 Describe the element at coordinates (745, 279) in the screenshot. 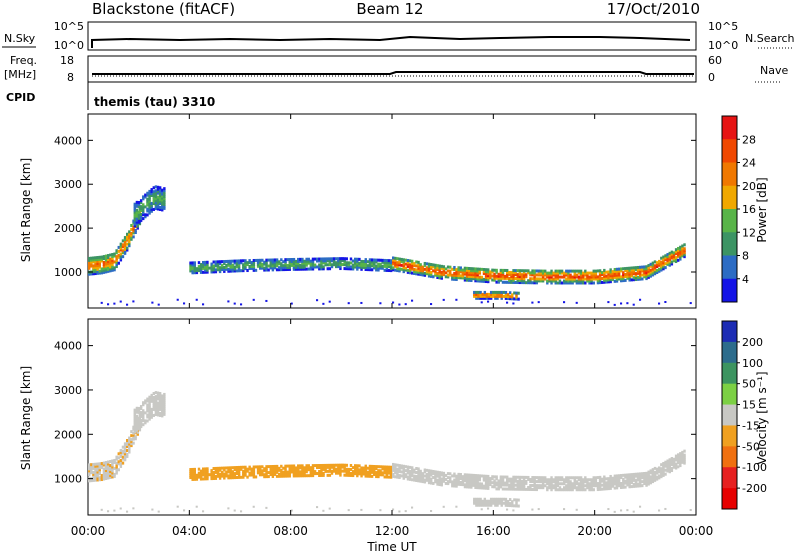

I see `power-colorbar-tick-label: 4` at that location.